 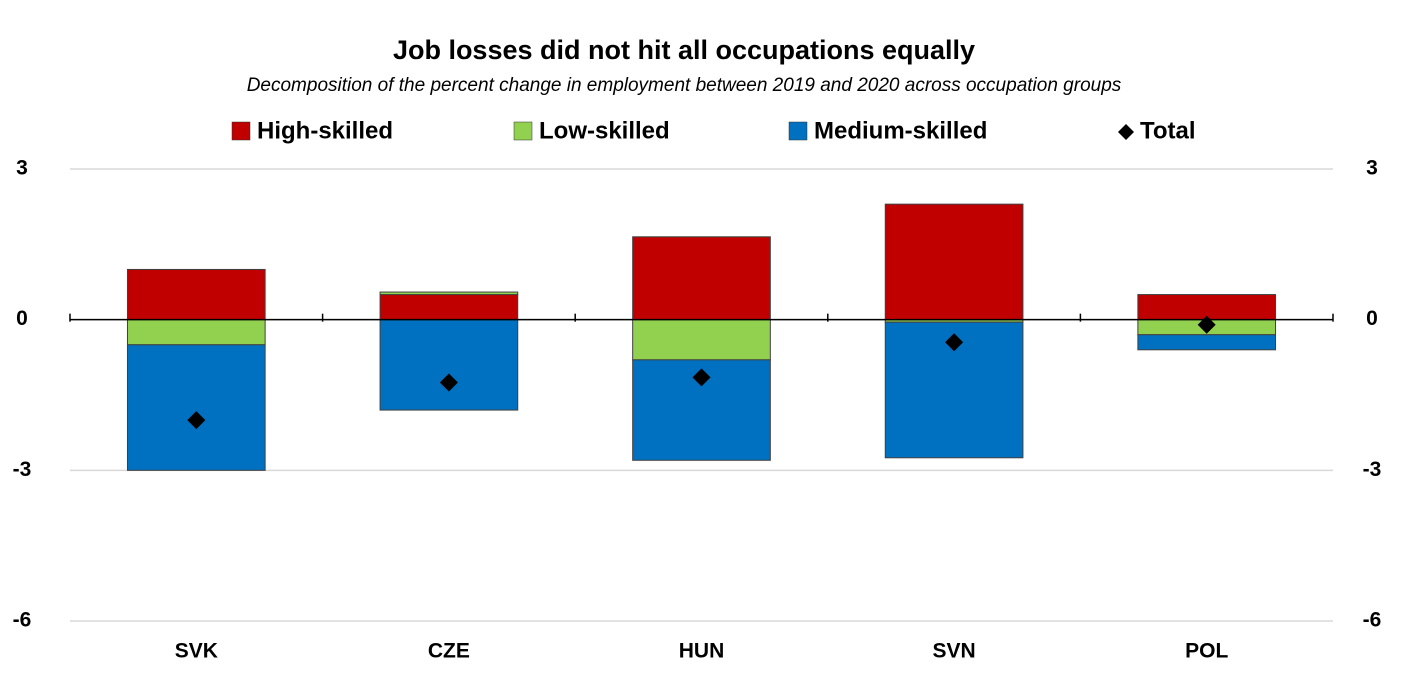 What do you see at coordinates (954, 651) in the screenshot?
I see `x-tick-label: SVN` at bounding box center [954, 651].